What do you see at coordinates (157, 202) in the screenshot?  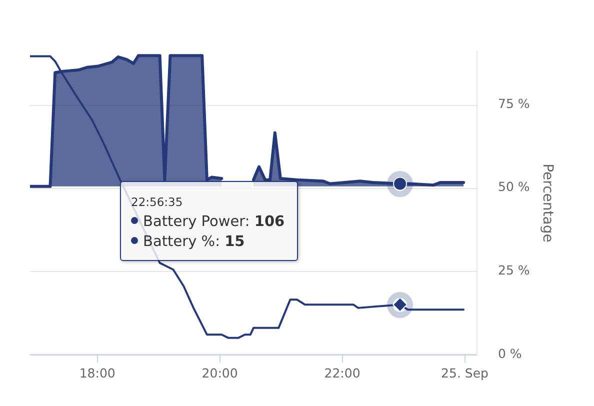 I see `annotation: 22:56:35` at bounding box center [157, 202].